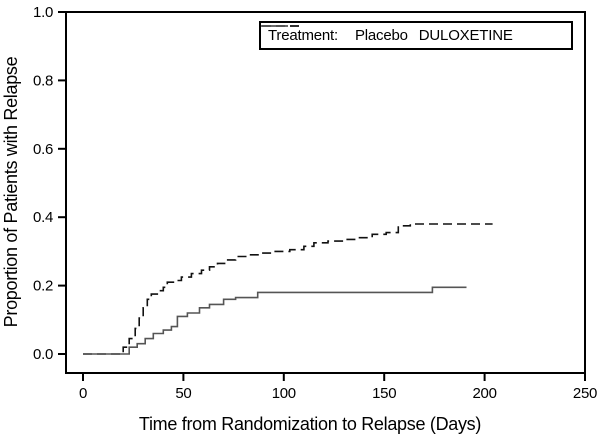 This screenshot has height=447, width=602. I want to click on y-axis-title: Proportion of Patients with Relapse, so click(11, 191).